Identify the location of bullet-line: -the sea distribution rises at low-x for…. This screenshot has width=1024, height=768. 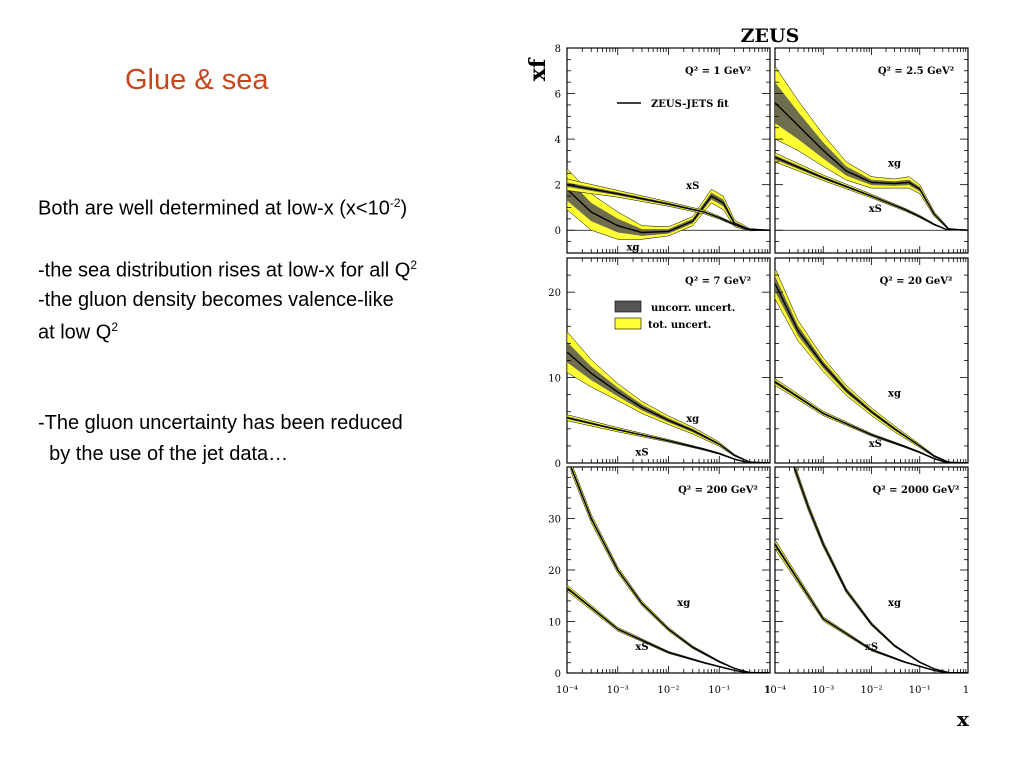
(227, 270).